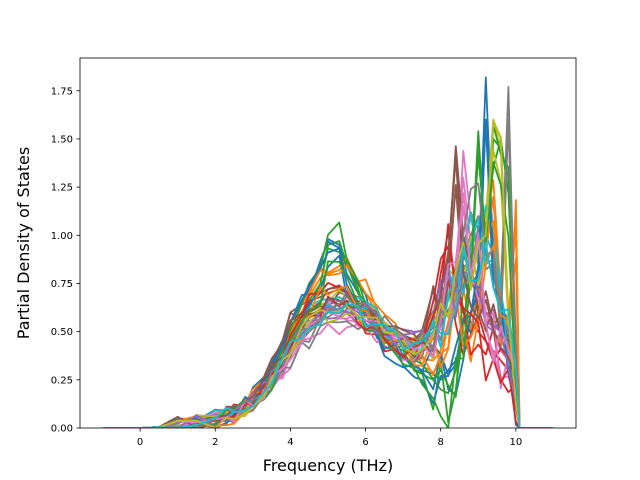 This screenshot has width=640, height=480. Describe the element at coordinates (62, 284) in the screenshot. I see `y-tick-label: 0.75` at that location.